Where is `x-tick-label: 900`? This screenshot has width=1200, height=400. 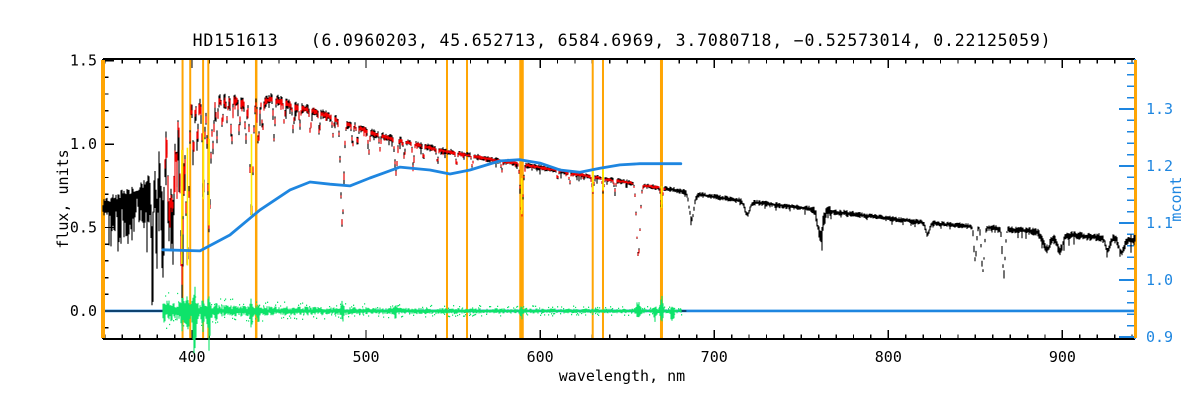
x-tick-label: 900 is located at coordinates (1062, 357).